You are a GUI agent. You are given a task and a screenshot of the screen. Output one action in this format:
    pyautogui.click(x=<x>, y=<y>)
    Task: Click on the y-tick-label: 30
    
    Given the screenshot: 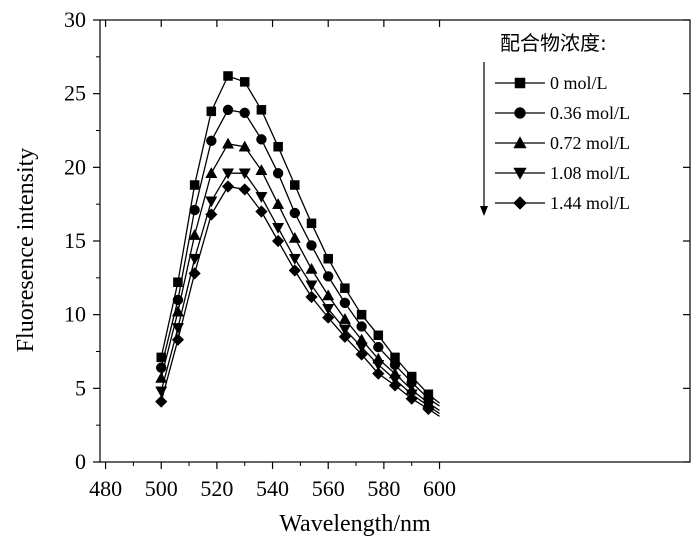 What is the action you would take?
    pyautogui.click(x=75, y=19)
    